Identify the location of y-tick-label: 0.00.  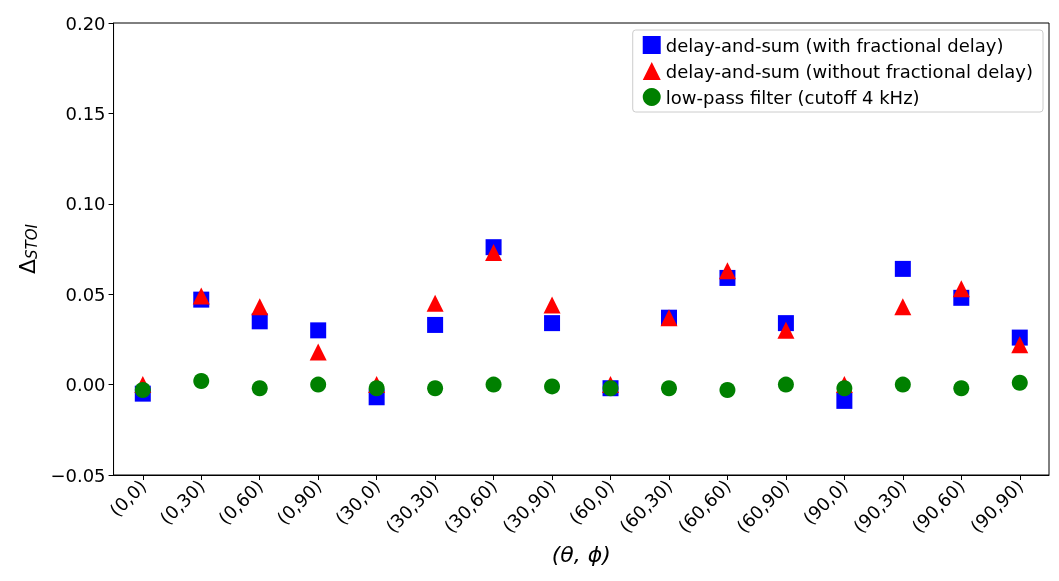
(85, 385).